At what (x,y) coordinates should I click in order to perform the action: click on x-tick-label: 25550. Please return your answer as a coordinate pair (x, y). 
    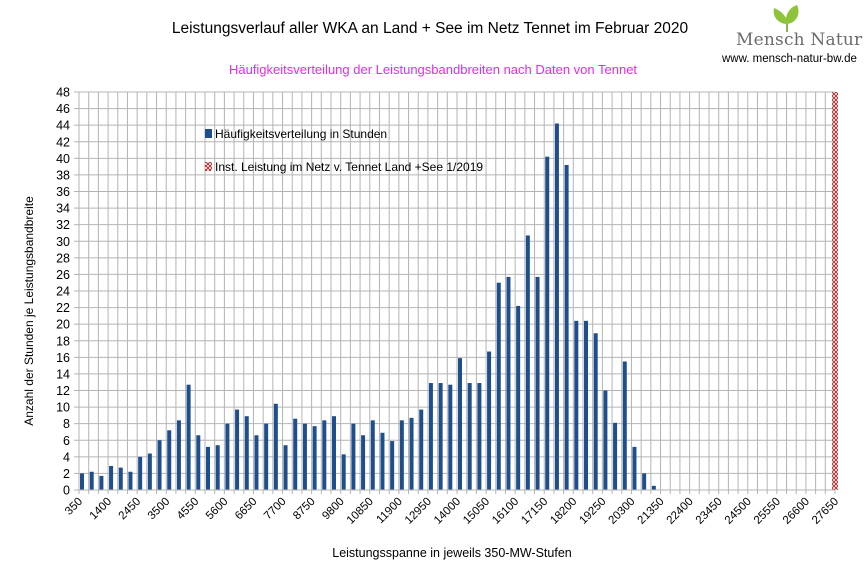
    Looking at the image, I should click on (767, 511).